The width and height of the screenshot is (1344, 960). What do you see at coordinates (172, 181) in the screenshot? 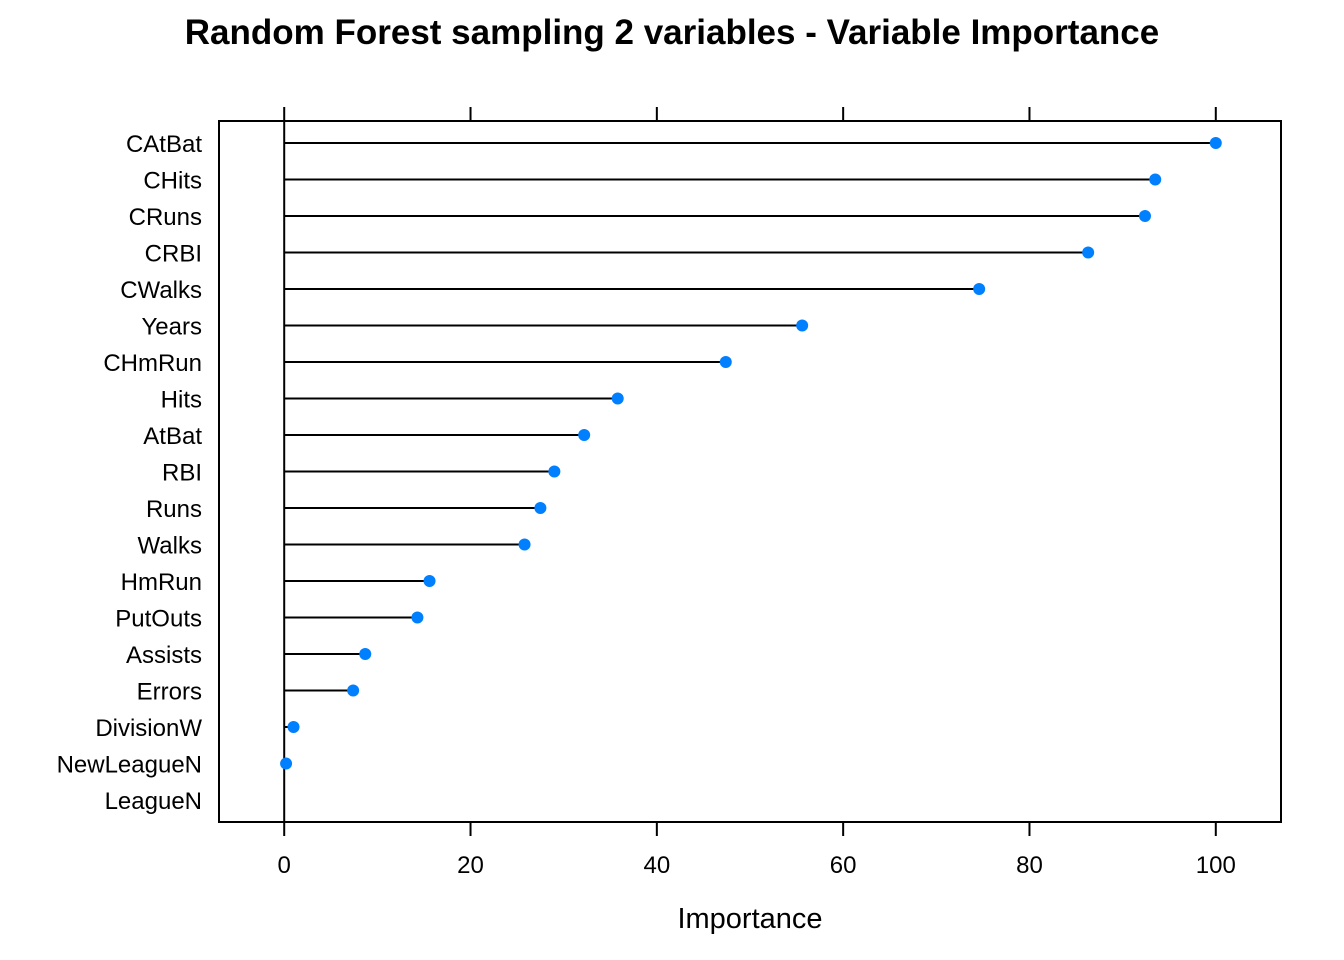
I see `category-label: CHits` at bounding box center [172, 181].